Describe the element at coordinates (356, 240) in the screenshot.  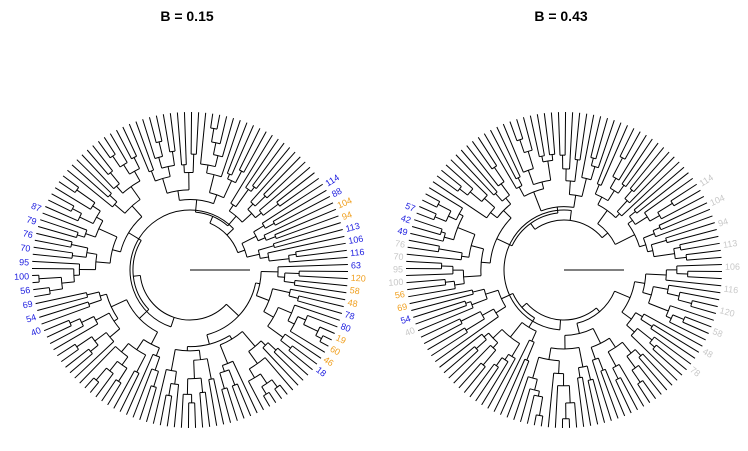
I see `tip-label: 106` at that location.